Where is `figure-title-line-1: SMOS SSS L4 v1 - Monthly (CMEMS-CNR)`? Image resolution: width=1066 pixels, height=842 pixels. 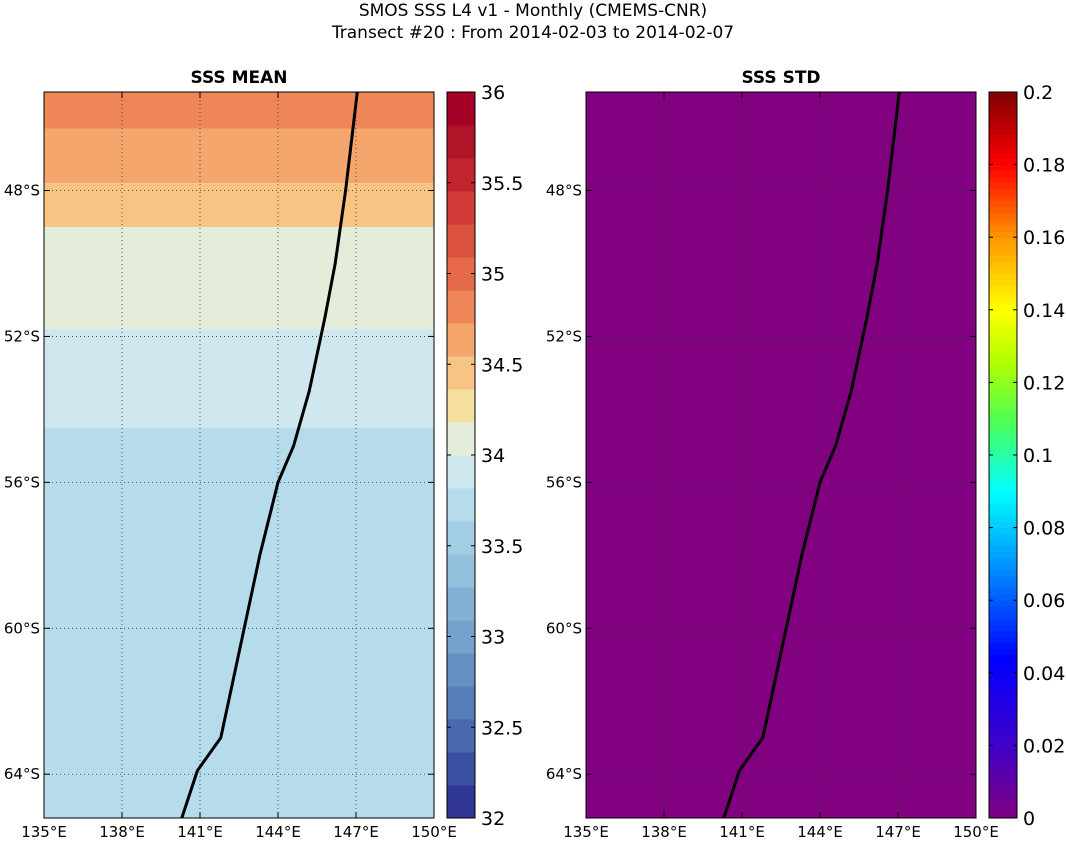 figure-title-line-1: SMOS SSS L4 v1 - Monthly (CMEMS-CNR) is located at coordinates (533, 11).